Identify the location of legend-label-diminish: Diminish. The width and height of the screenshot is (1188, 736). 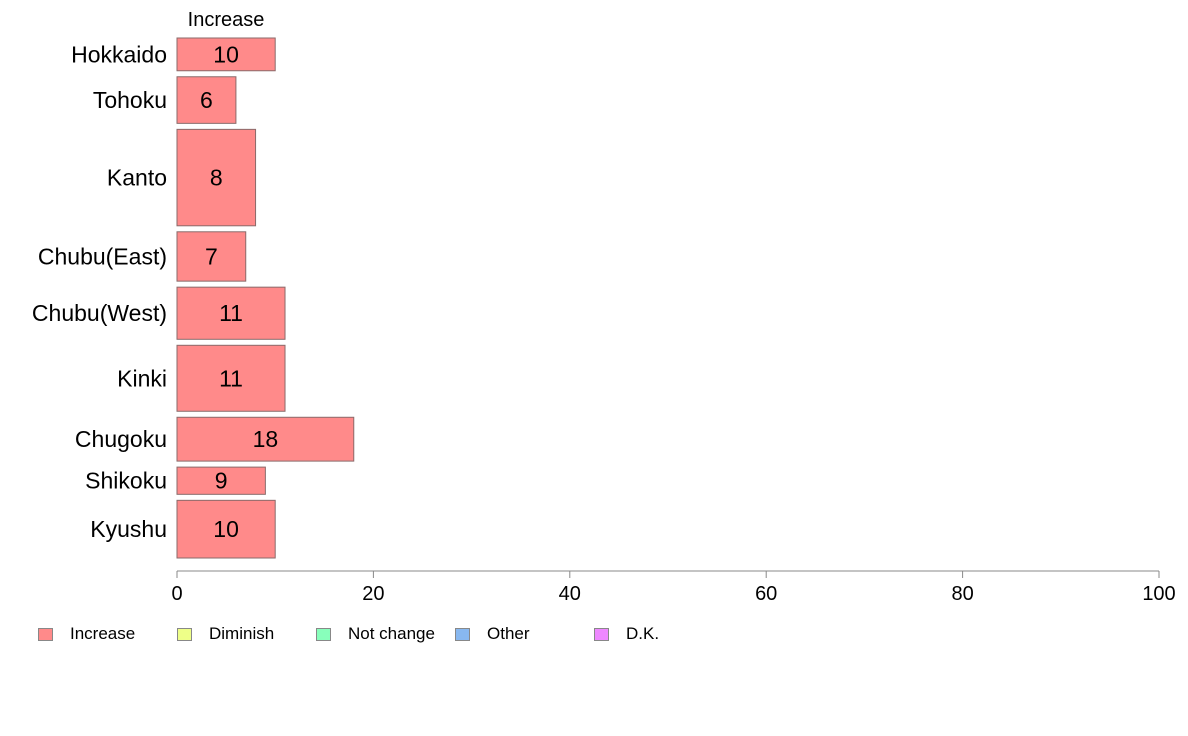
(242, 633).